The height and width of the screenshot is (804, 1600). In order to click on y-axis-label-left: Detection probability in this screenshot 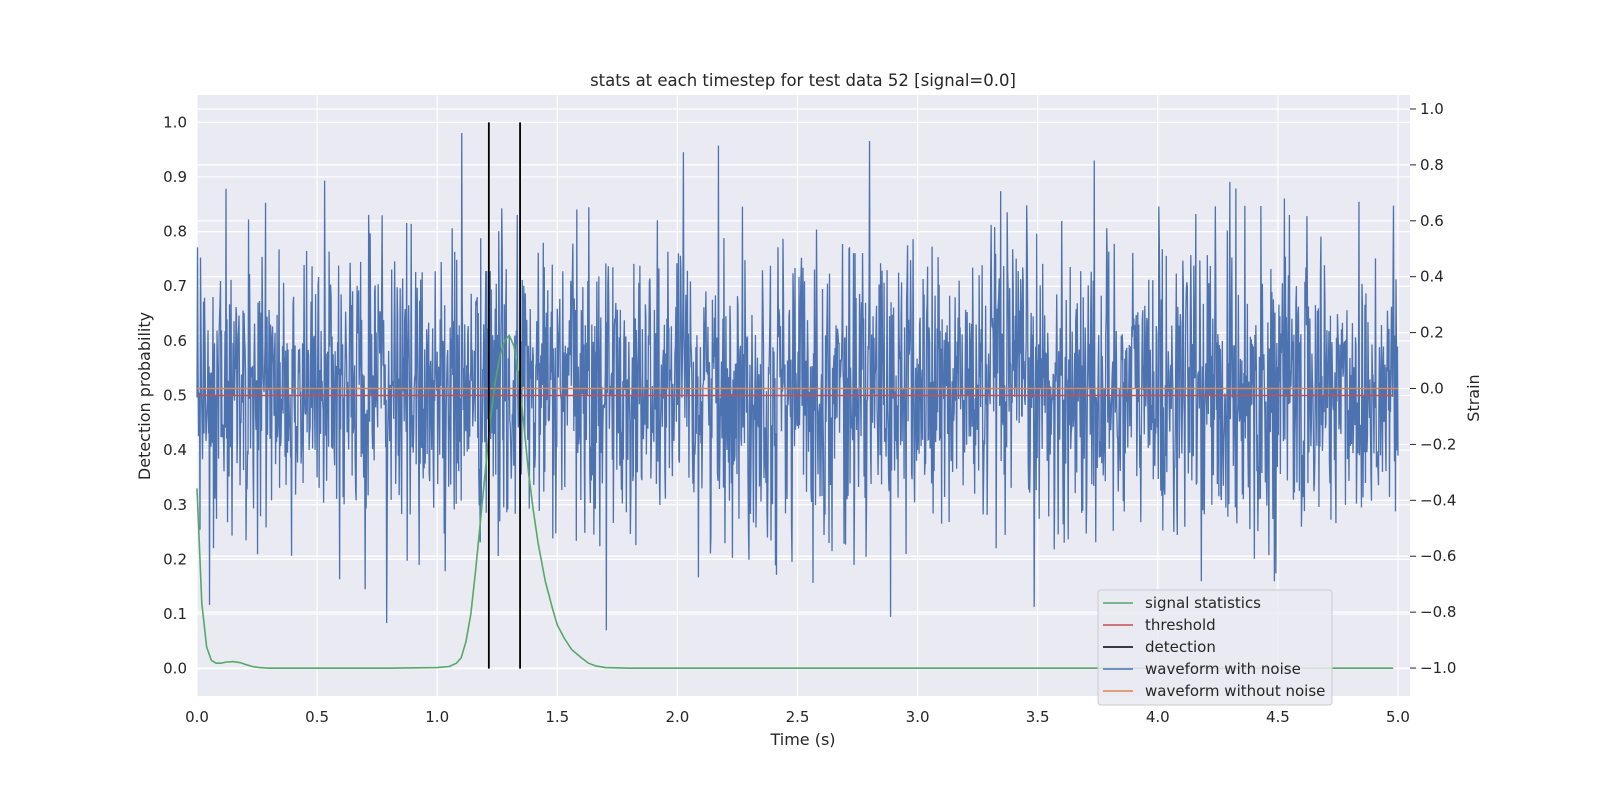, I will do `click(144, 396)`.